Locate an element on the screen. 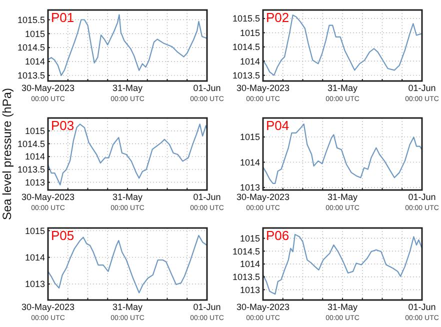  chart-title: P06 is located at coordinates (278, 235).